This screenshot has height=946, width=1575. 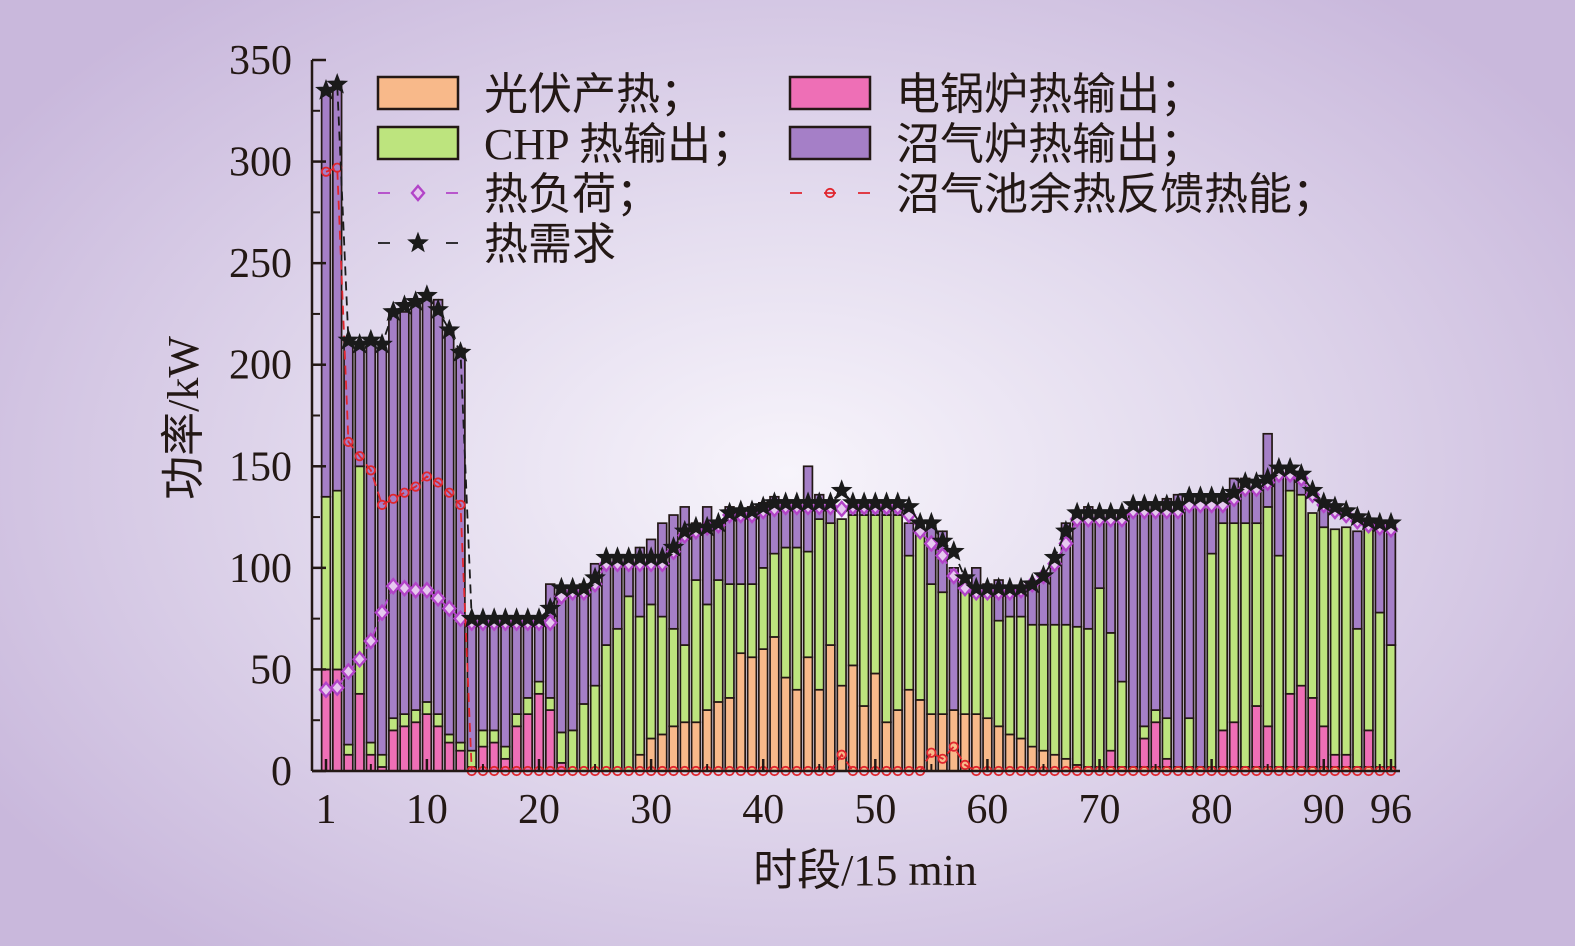 I want to click on bar-segment-s0-t57, so click(x=954, y=740).